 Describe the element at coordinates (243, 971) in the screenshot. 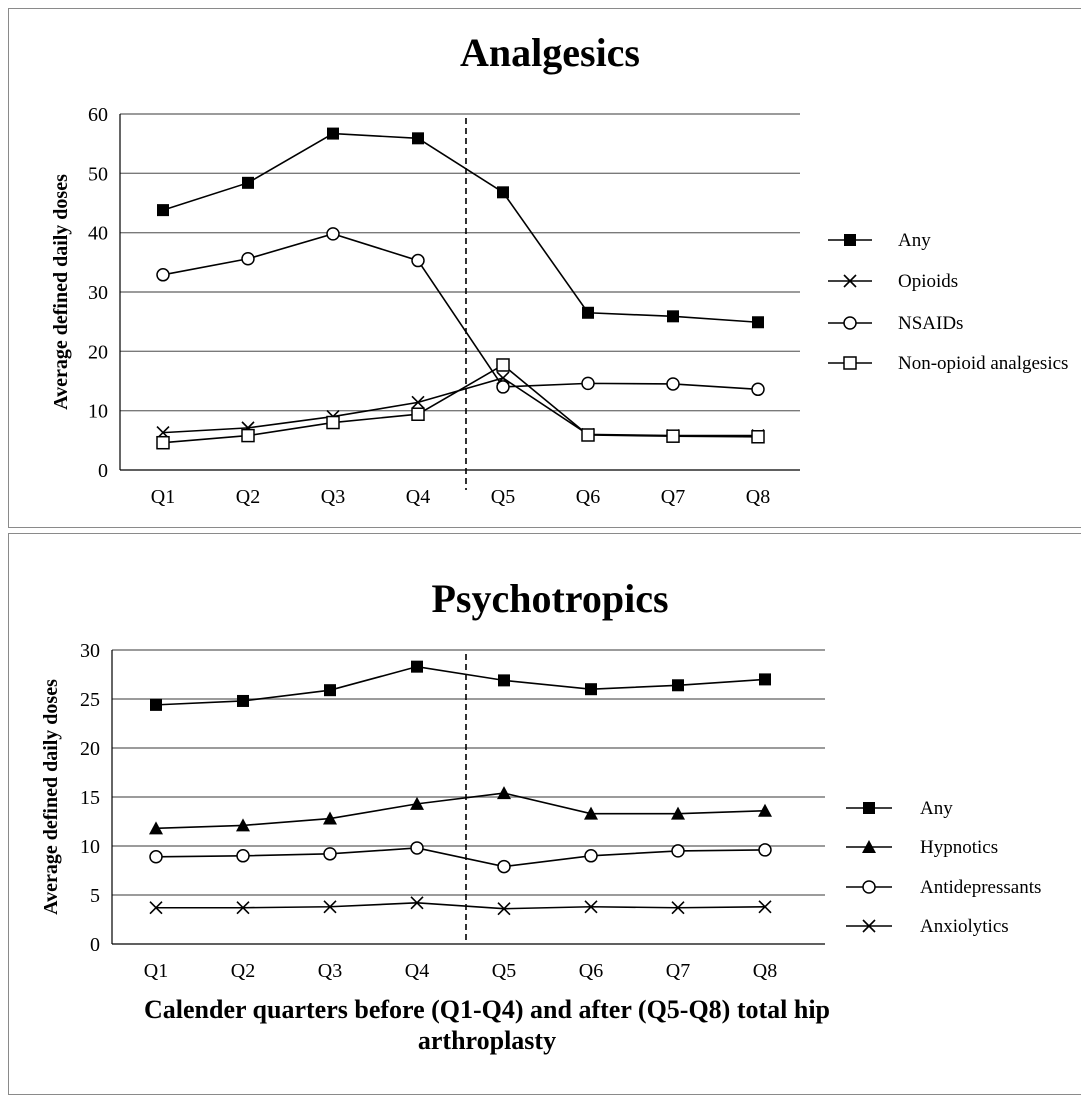

I see `x-tick-label: Q2` at that location.